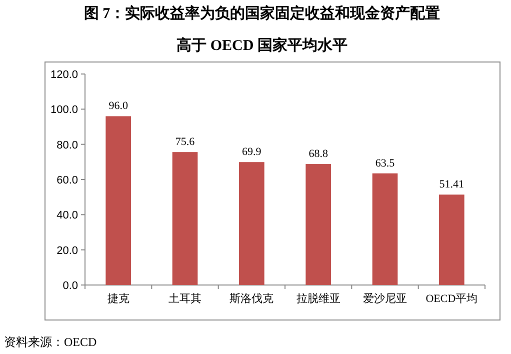  Describe the element at coordinates (252, 152) in the screenshot. I see `data-label: 69.9` at that location.